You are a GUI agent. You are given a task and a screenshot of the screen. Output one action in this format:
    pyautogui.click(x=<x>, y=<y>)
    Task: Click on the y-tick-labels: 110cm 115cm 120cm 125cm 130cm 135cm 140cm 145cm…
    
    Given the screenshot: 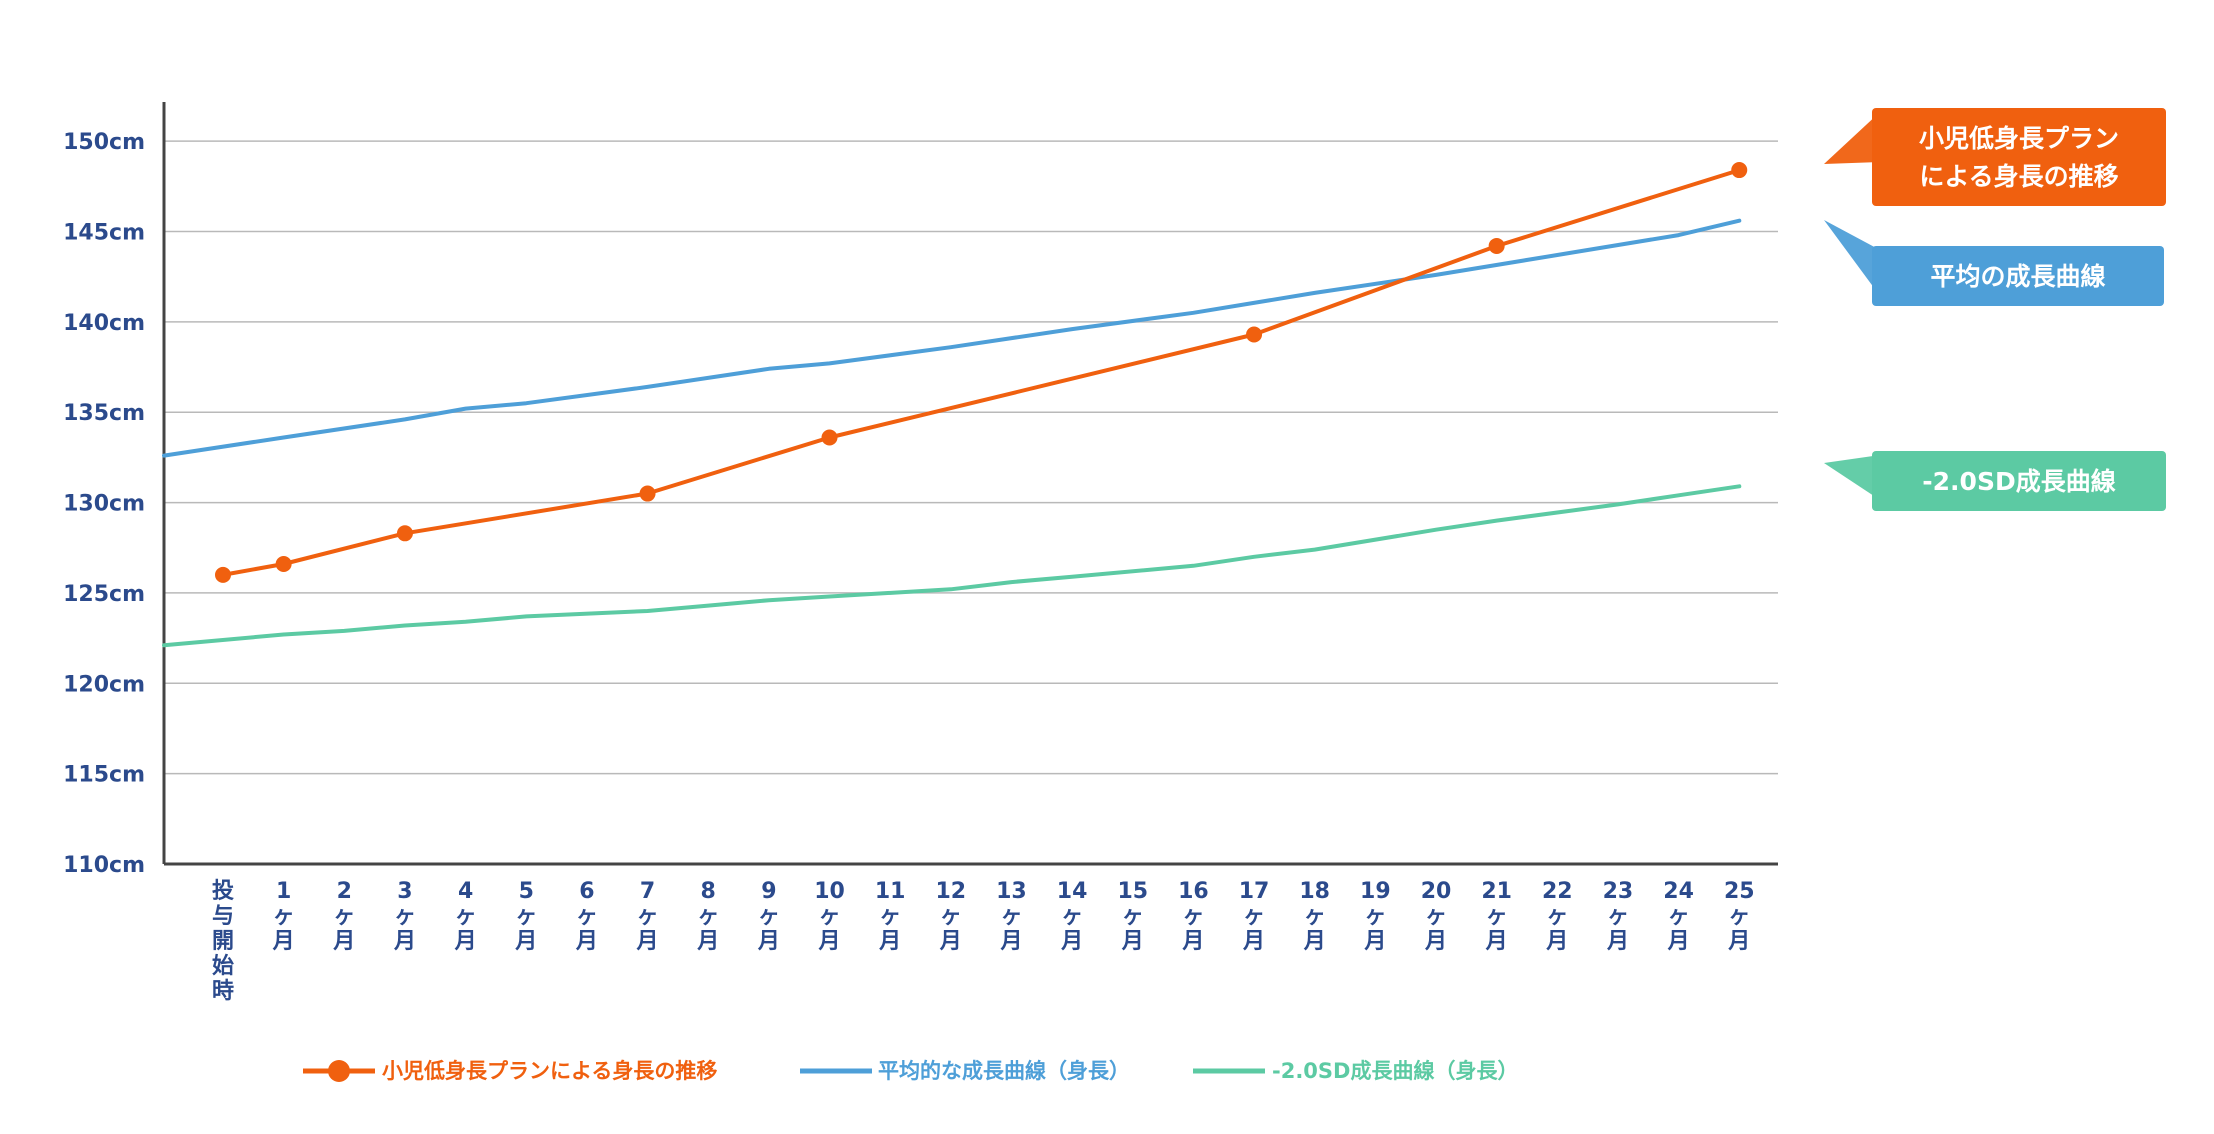 What is the action you would take?
    pyautogui.click(x=104, y=504)
    